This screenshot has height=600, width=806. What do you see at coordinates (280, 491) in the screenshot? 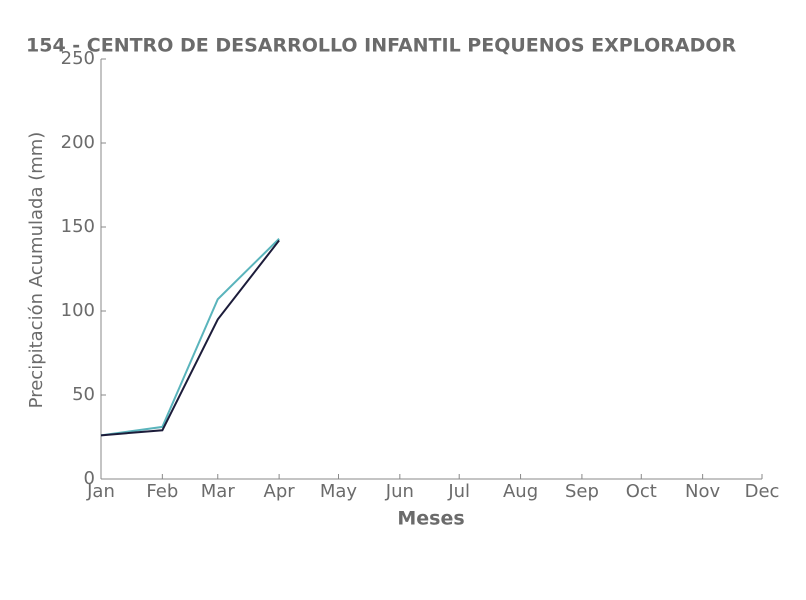
I see `x-tick-label: Apr` at bounding box center [280, 491].